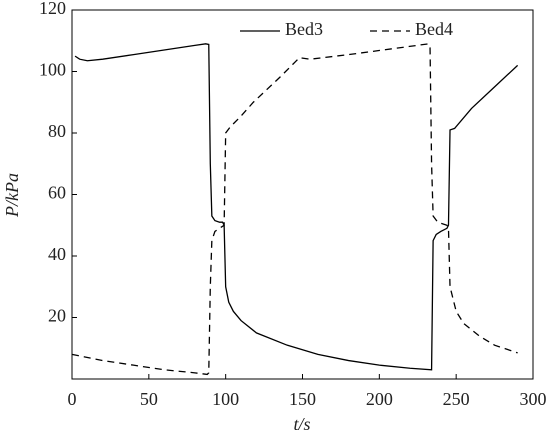 The width and height of the screenshot is (550, 442). What do you see at coordinates (57, 316) in the screenshot?
I see `y-tick-label: 20` at bounding box center [57, 316].